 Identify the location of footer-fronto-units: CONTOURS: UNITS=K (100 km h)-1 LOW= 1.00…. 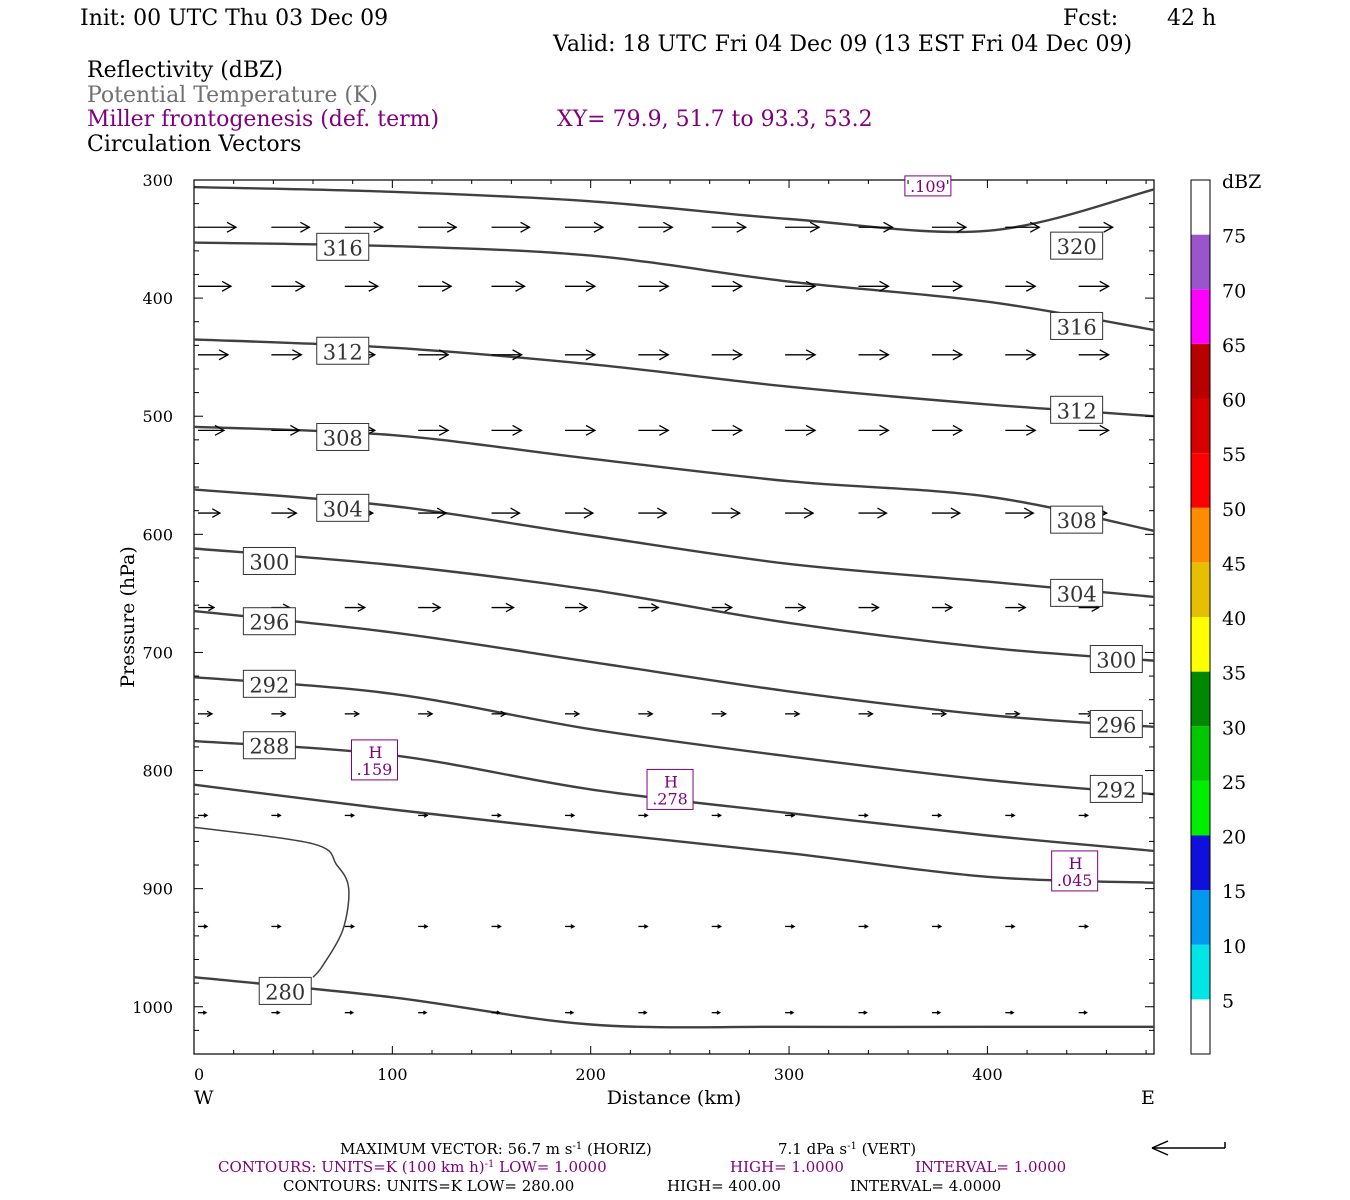
(412, 1167).